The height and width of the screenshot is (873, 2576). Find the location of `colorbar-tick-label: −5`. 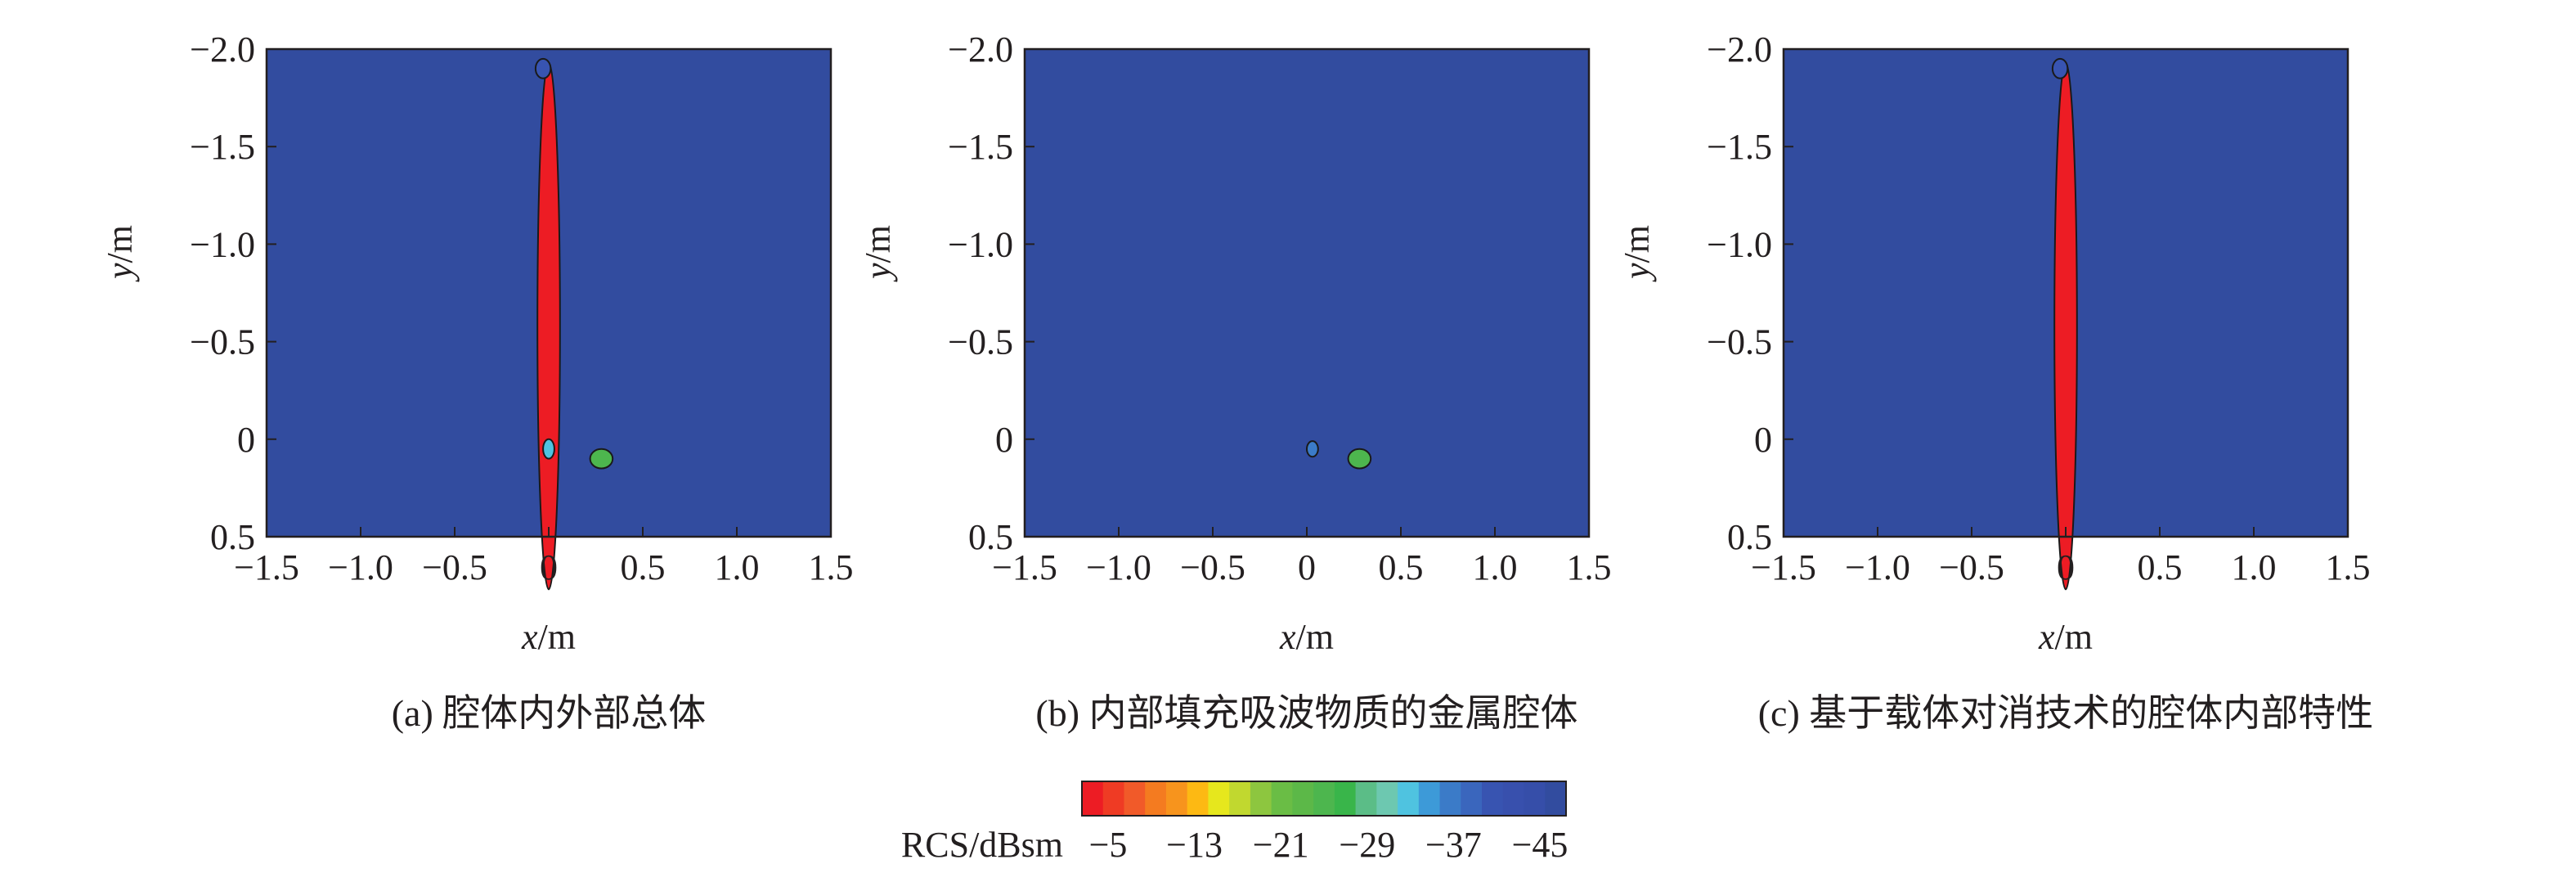

colorbar-tick-label: −5 is located at coordinates (1108, 845).